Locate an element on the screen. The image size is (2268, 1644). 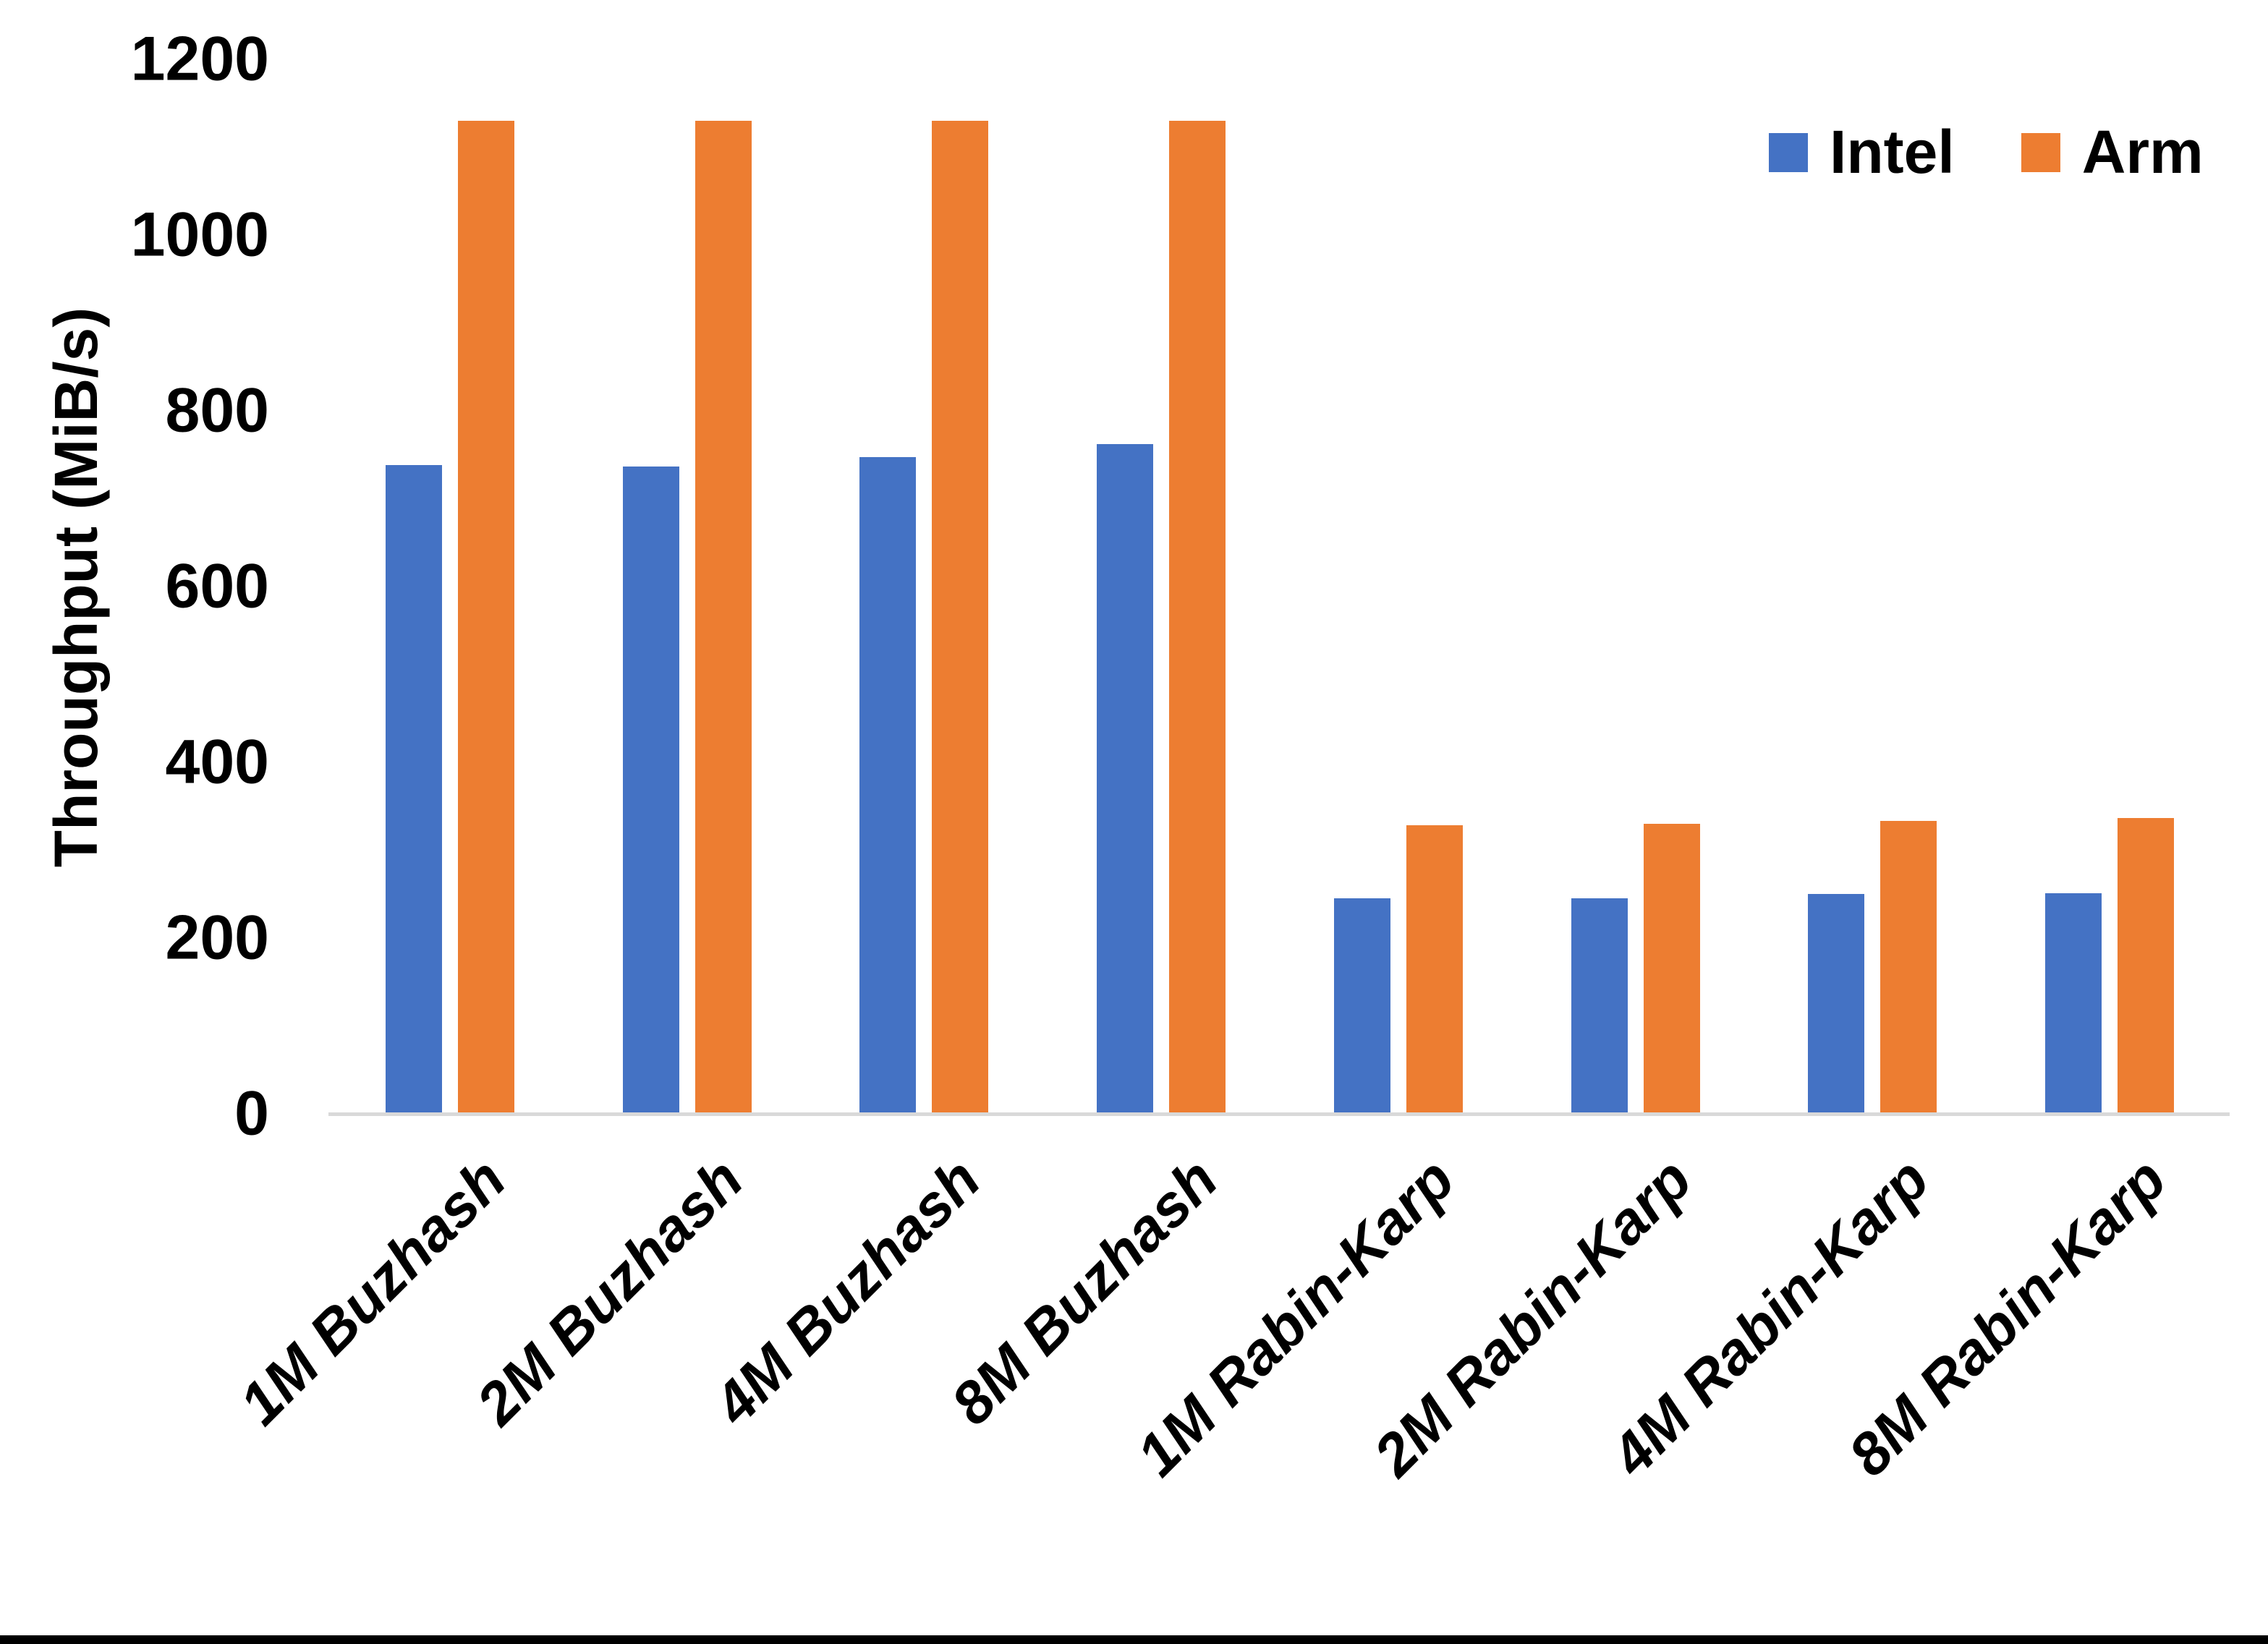
bar-intel-2m-buzhash is located at coordinates (650, 790).